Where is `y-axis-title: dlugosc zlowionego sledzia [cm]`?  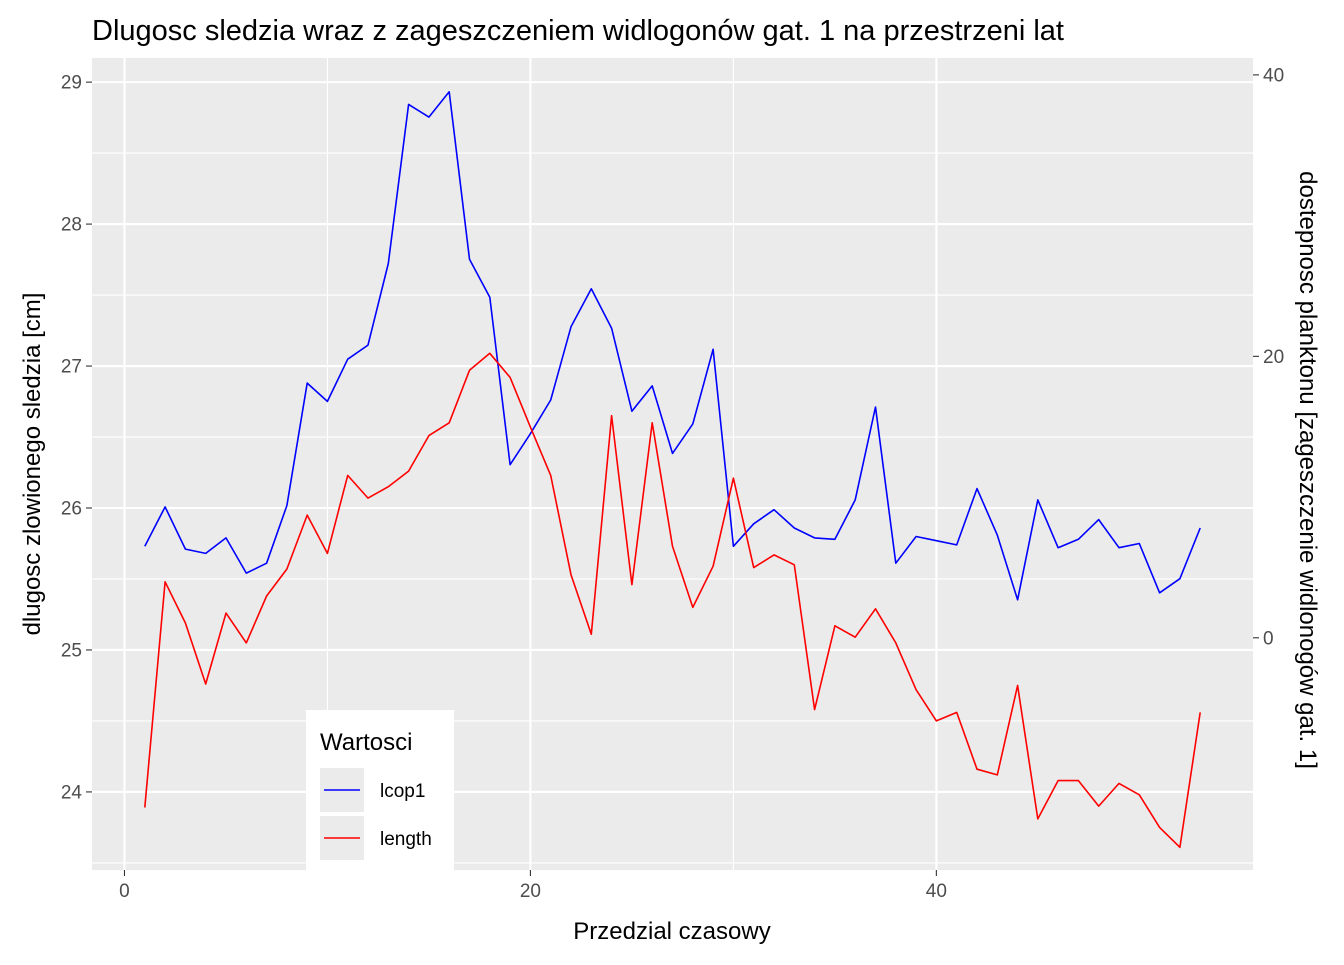
y-axis-title: dlugosc zlowionego sledzia [cm] is located at coordinates (32, 464).